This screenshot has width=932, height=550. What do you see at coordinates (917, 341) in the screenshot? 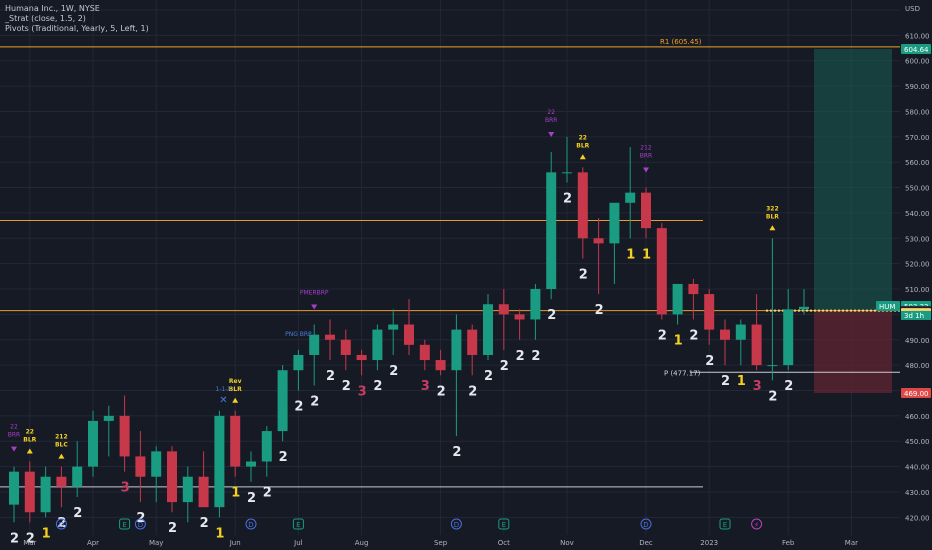
I see `y-tick-label: 490.00` at bounding box center [917, 341].